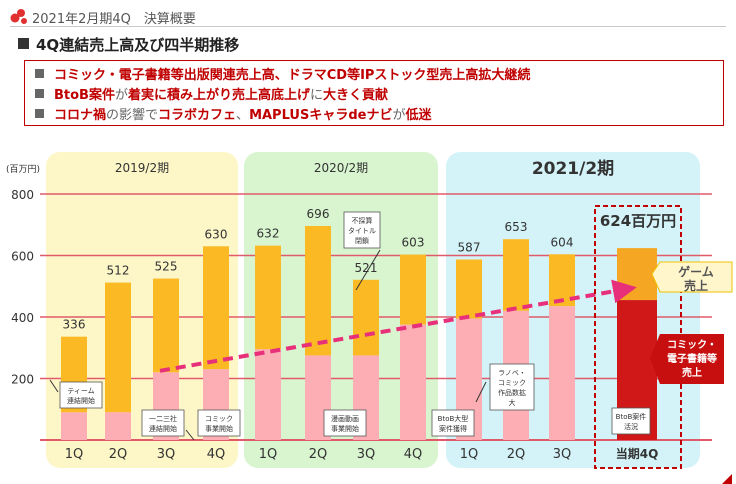  Describe the element at coordinates (512, 392) in the screenshot. I see `annotation-text: 作品数拡` at that location.